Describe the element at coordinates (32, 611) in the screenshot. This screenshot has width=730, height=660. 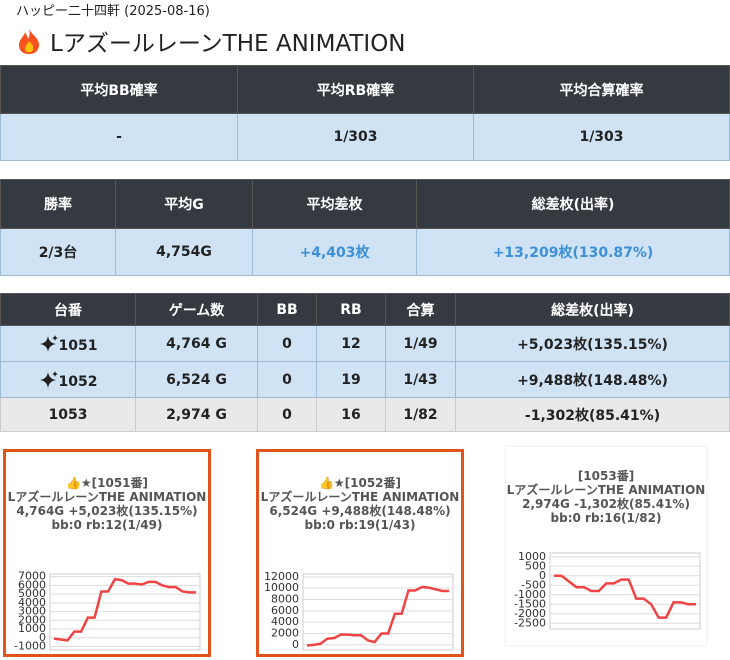
I see `y-tick-label: 3000` at that location.